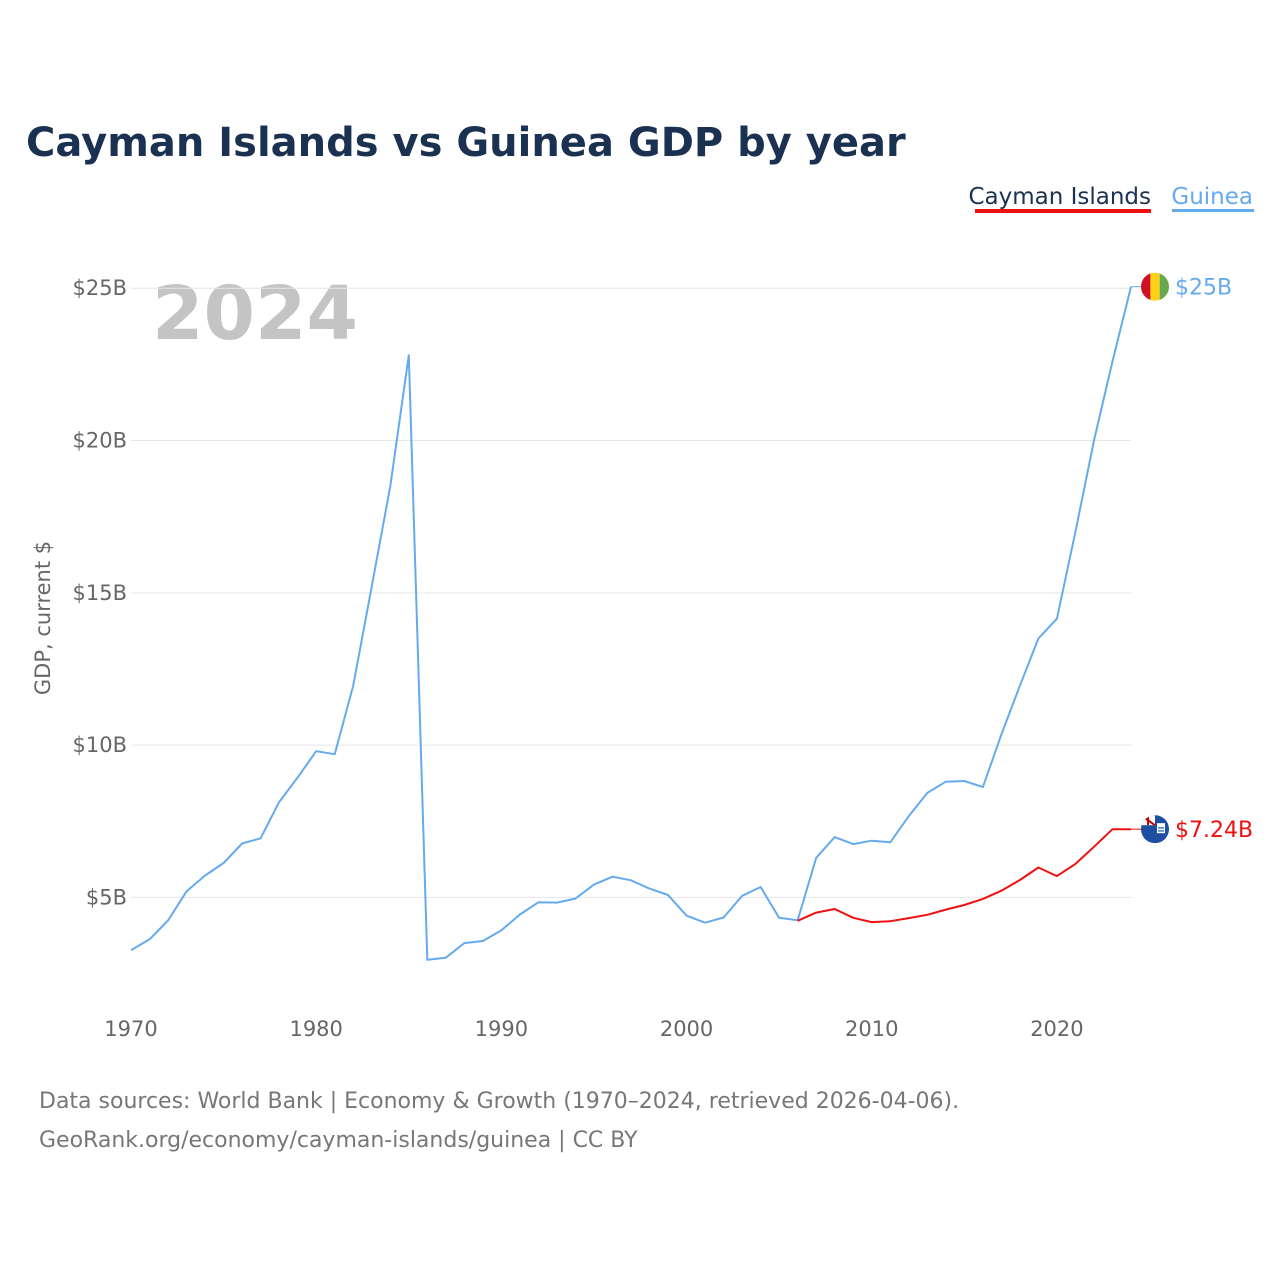 This screenshot has height=1280, width=1280. Describe the element at coordinates (130, 1029) in the screenshot. I see `x-tick-label: 1970` at that location.